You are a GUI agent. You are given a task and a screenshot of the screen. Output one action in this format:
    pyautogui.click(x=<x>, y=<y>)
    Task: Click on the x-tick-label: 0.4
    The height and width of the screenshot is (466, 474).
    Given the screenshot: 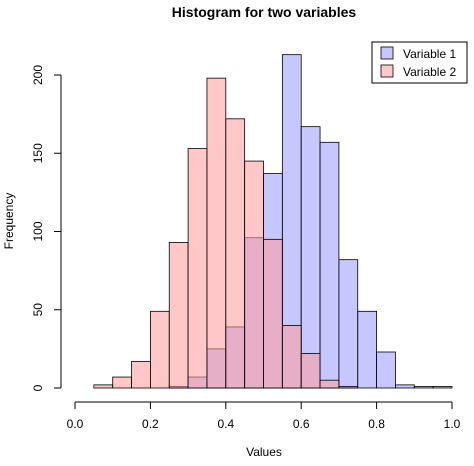 What is the action you would take?
    pyautogui.click(x=225, y=424)
    